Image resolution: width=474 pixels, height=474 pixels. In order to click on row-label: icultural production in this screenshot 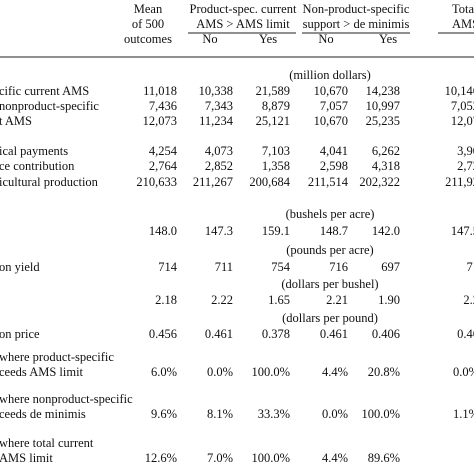, I will do `click(49, 182)`.